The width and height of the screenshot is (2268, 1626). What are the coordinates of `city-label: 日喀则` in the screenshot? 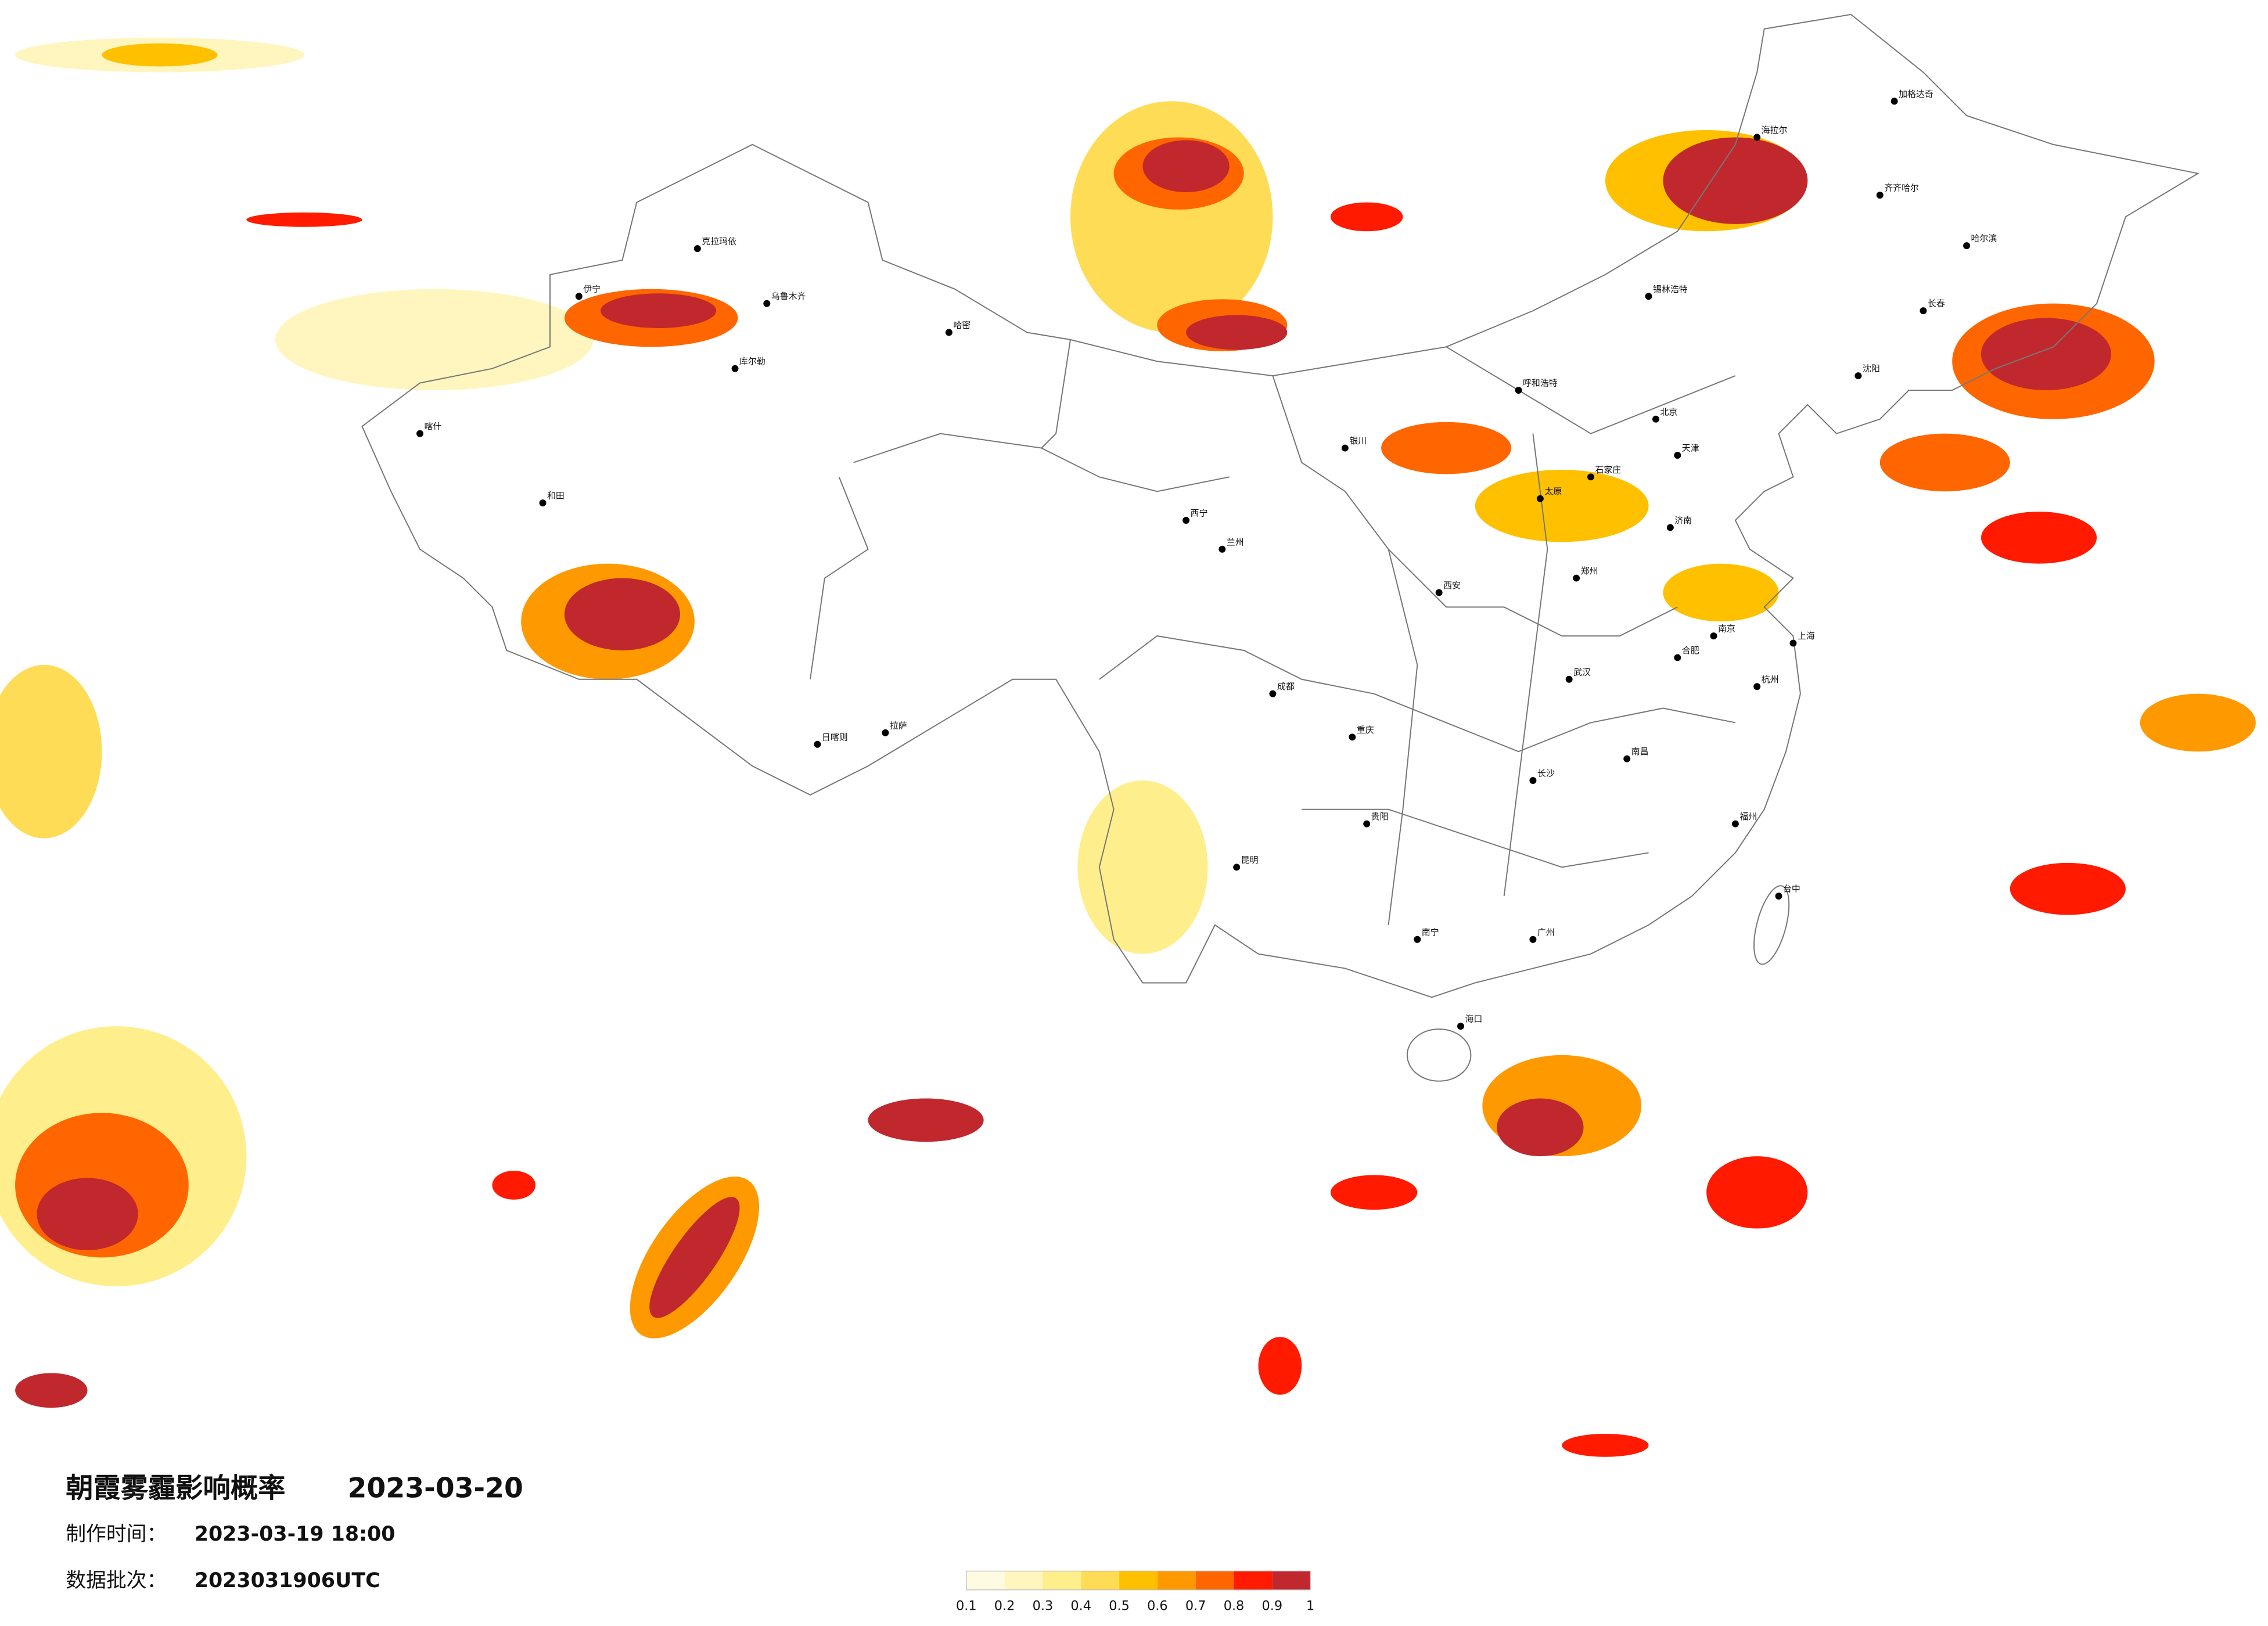 It's located at (835, 737).